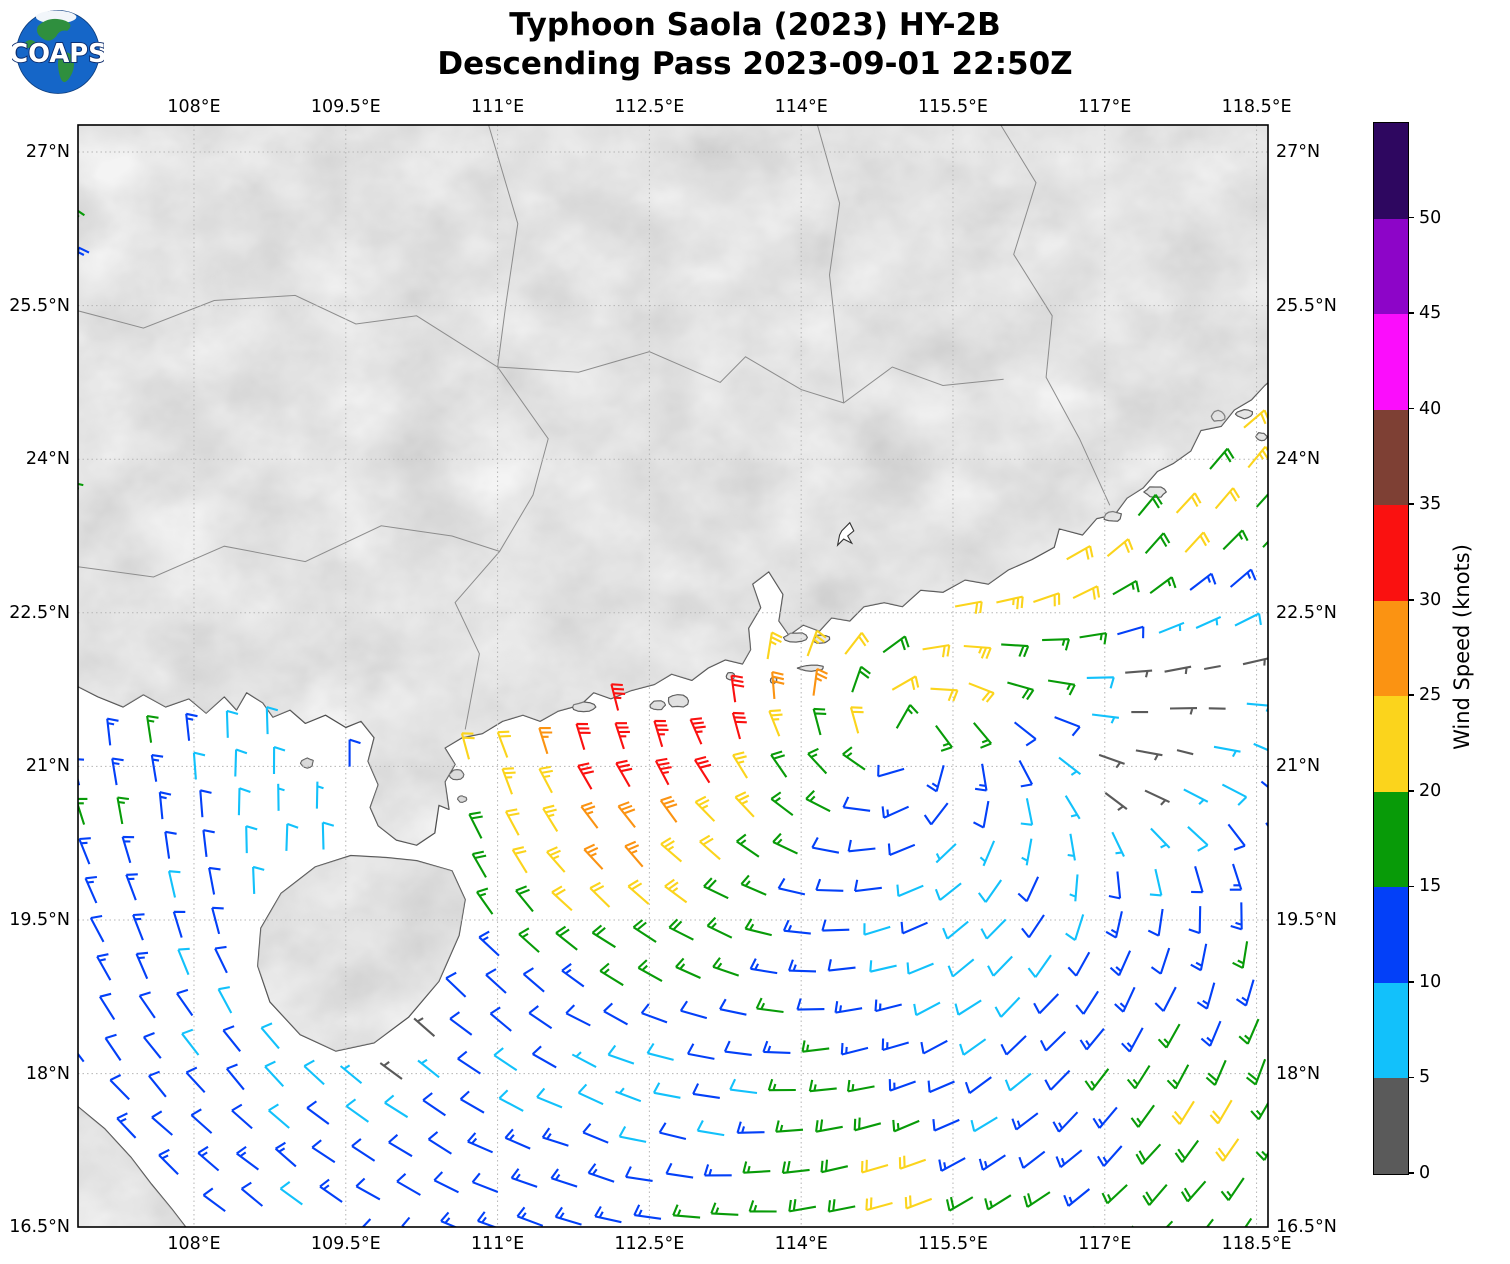  I want to click on lon-tick-label-top: 108°E, so click(194, 107).